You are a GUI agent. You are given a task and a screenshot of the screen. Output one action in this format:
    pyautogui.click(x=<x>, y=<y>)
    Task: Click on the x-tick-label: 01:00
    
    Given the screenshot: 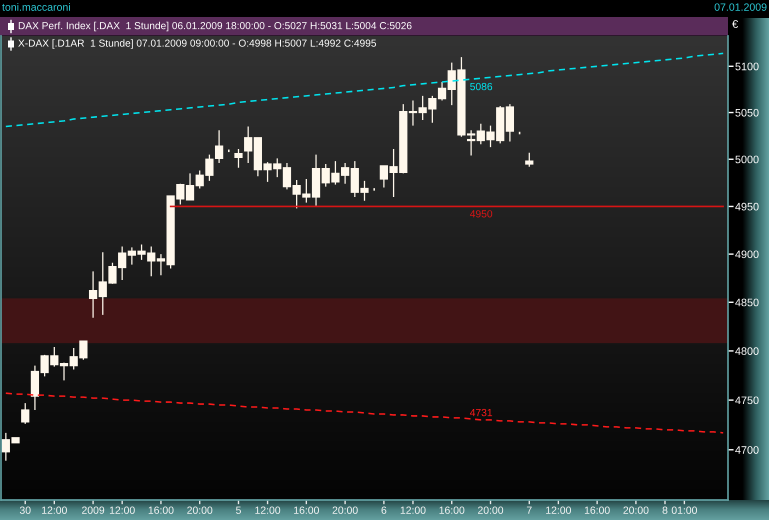 What is the action you would take?
    pyautogui.click(x=685, y=510)
    